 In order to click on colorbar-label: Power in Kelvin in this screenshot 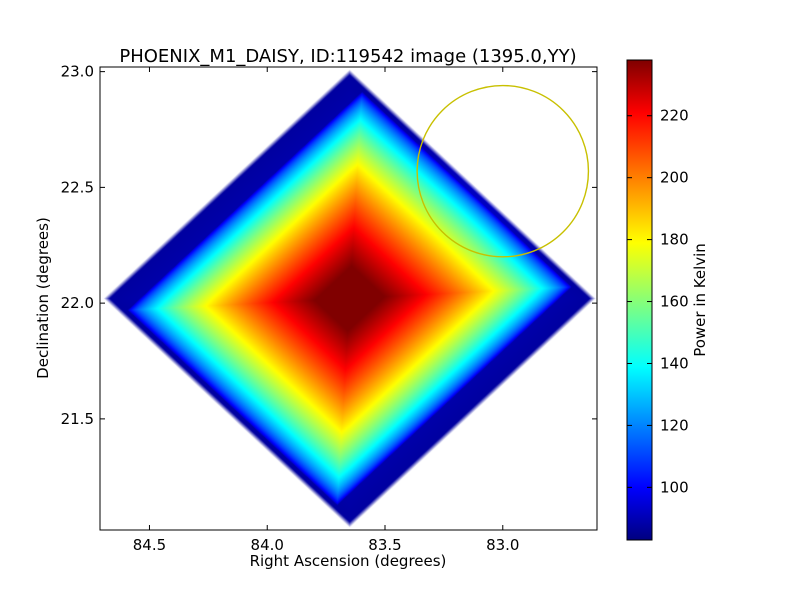, I will do `click(700, 300)`.